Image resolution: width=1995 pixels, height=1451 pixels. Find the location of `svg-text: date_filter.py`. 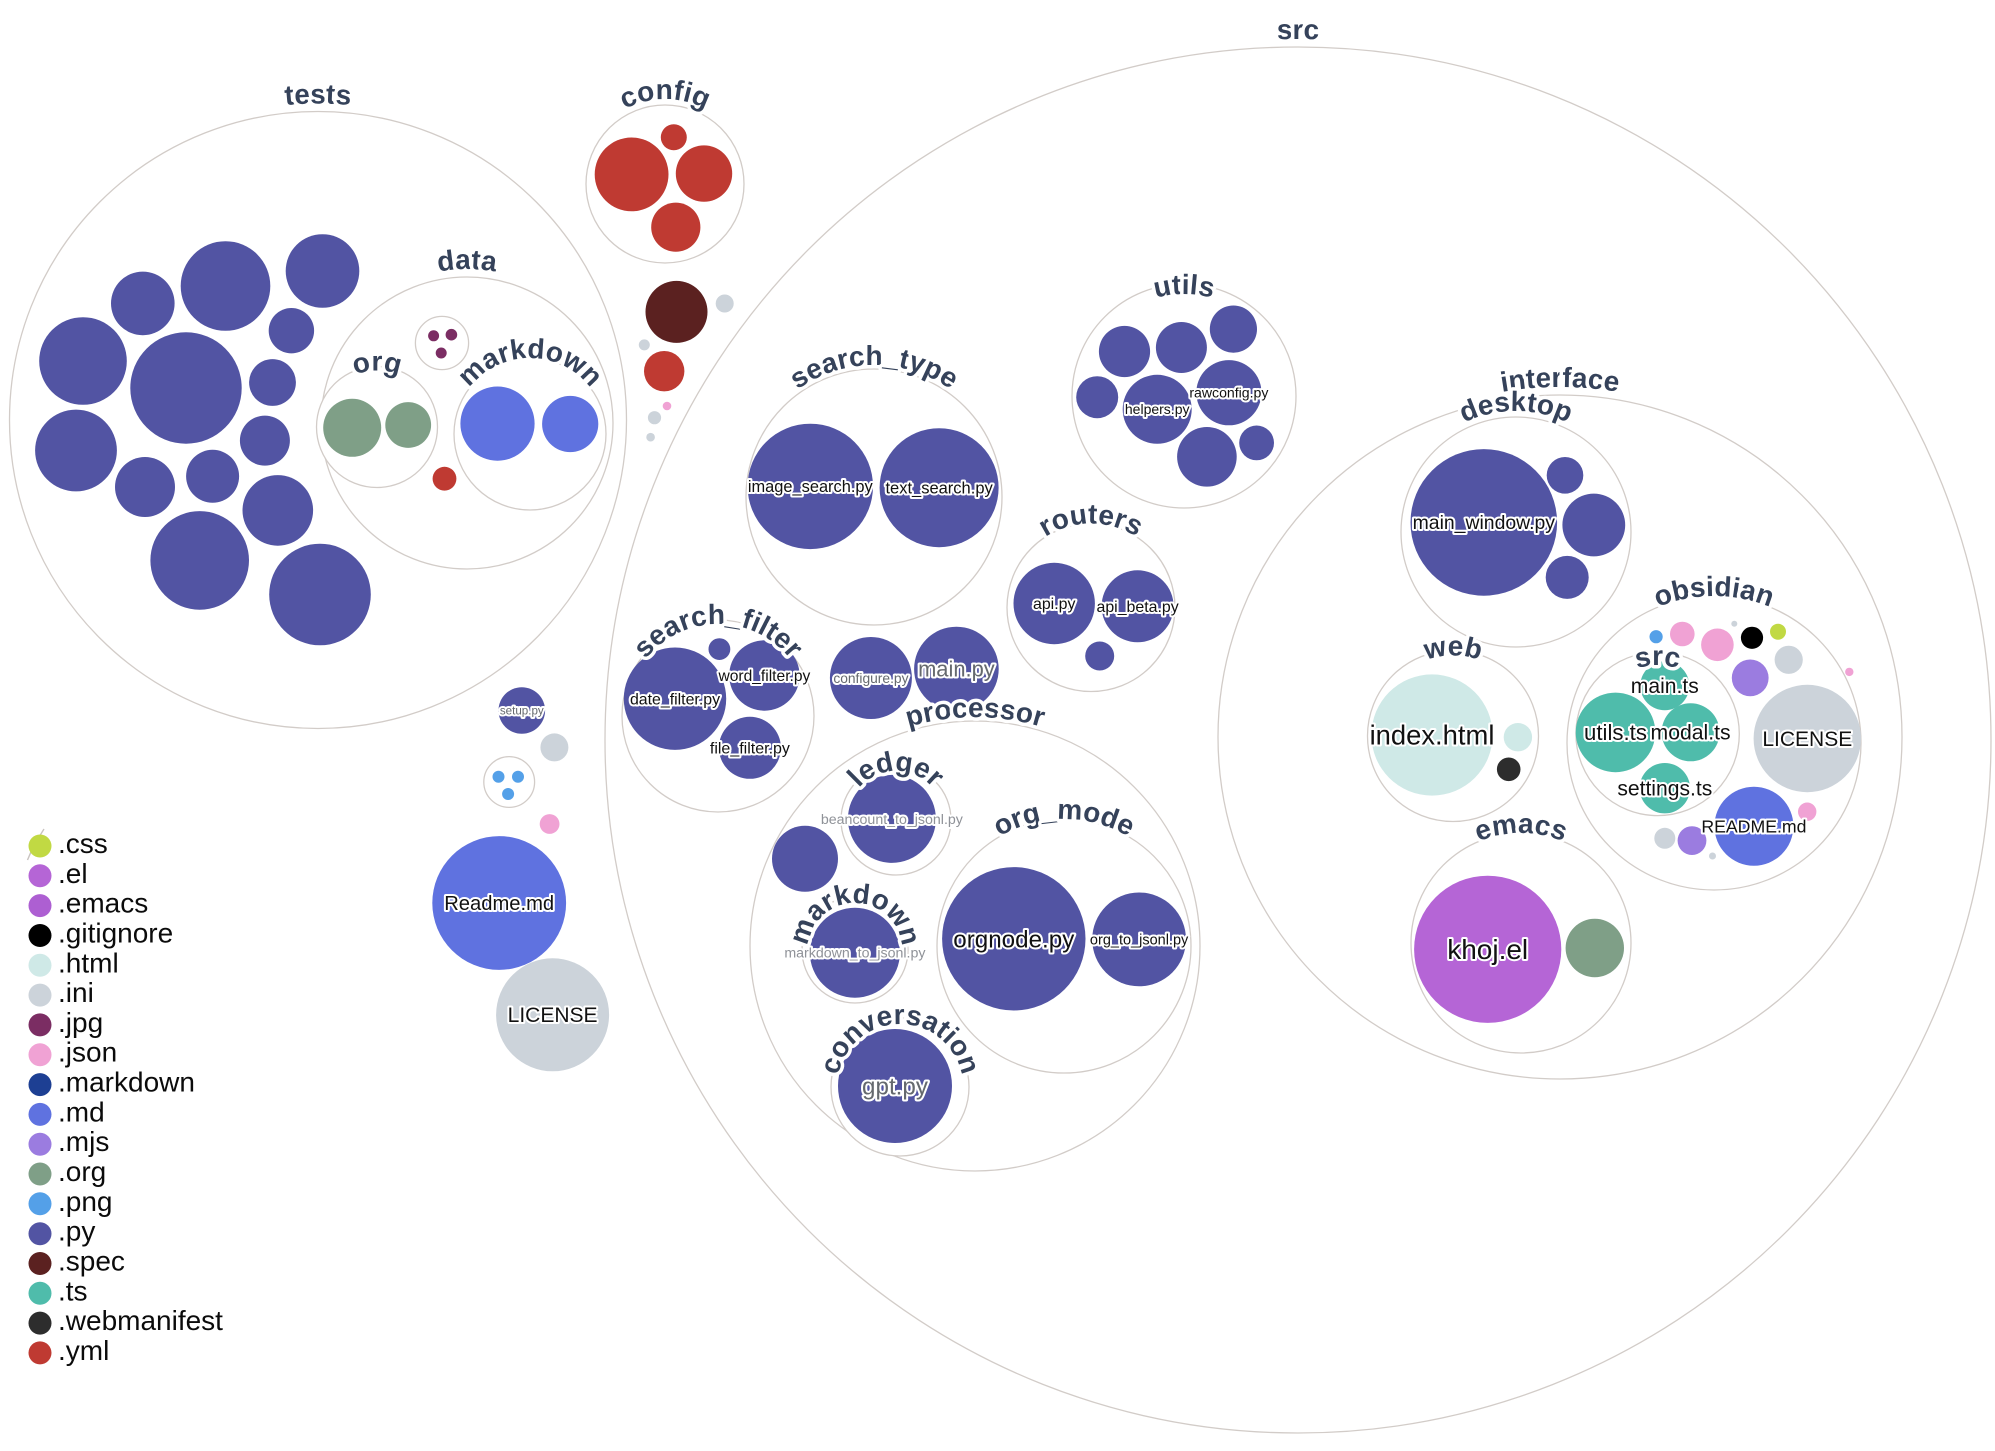

svg-text: date_filter.py is located at coordinates (675, 699).